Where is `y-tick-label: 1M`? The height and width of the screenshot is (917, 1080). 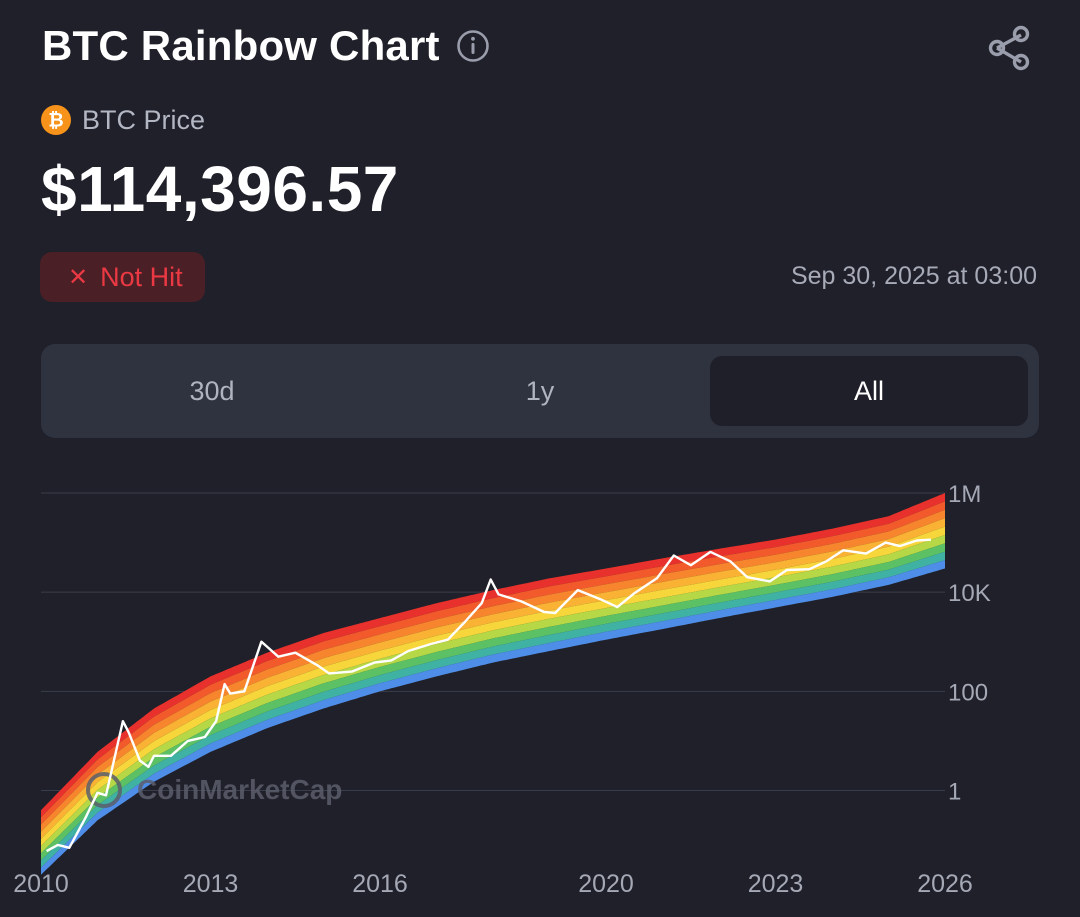 y-tick-label: 1M is located at coordinates (964, 494).